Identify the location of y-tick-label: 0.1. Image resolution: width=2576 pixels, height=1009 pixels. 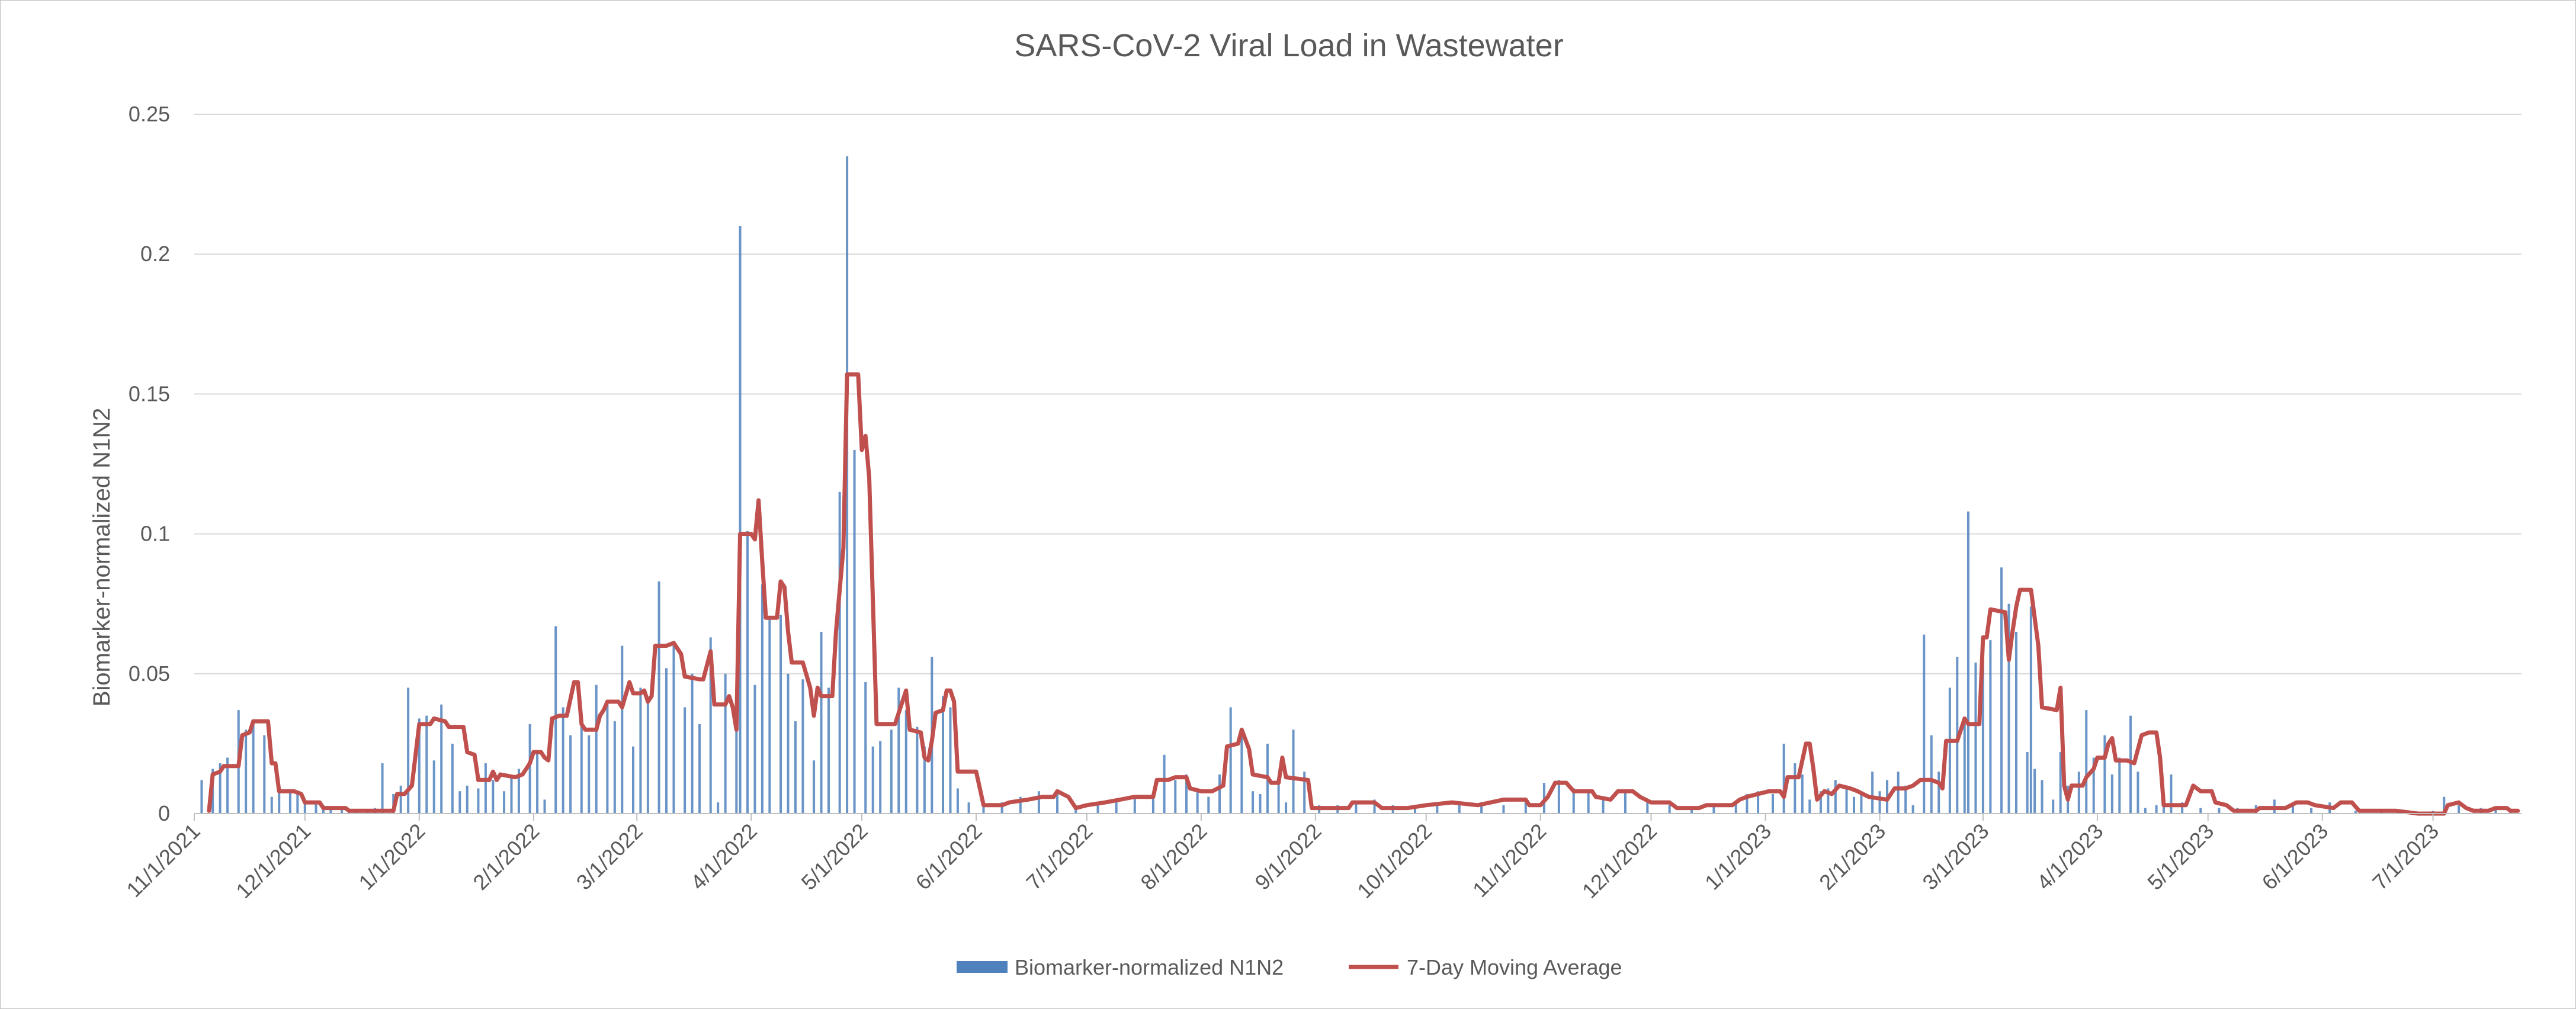
(155, 534).